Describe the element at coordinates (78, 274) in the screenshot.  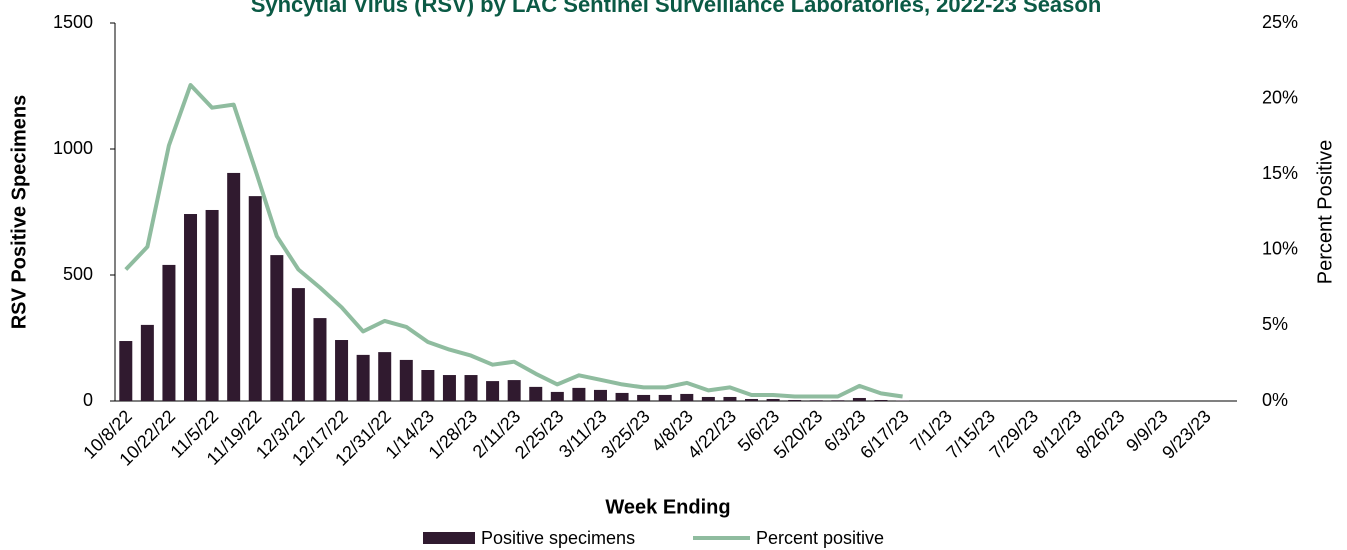
I see `y-tick-label: 500` at that location.